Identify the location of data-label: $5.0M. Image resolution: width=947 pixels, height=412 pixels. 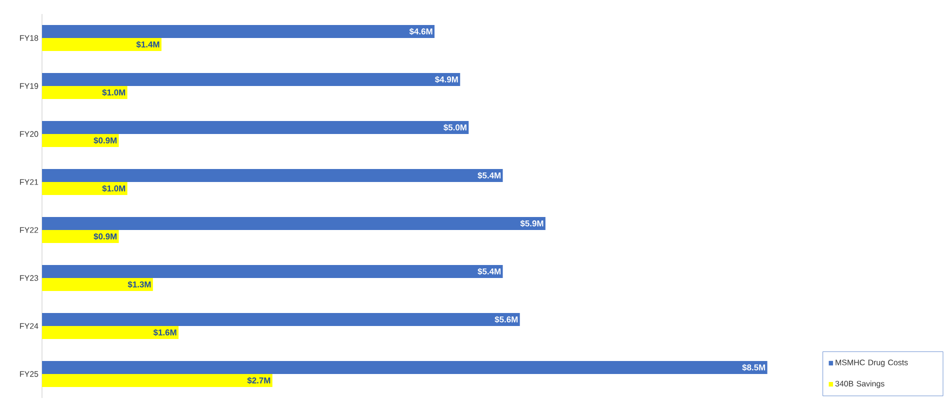
(455, 127).